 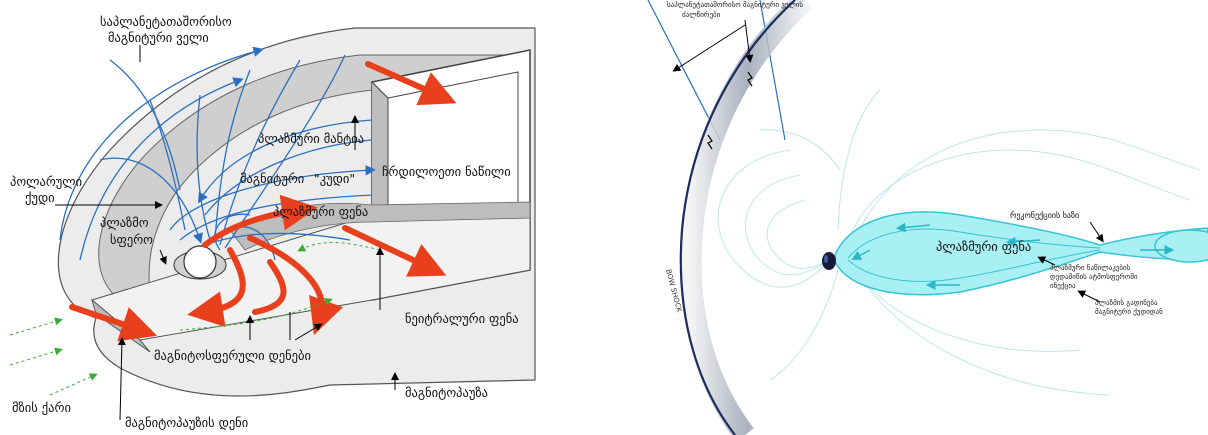 I want to click on label-reconnection-line: რეკონექციის ხაზი, so click(x=1044, y=215).